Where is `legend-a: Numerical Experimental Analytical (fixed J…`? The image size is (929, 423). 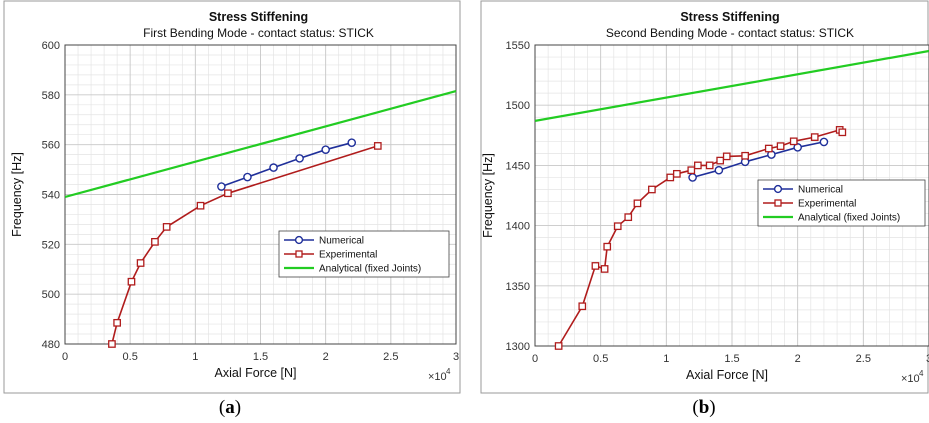 legend-a: Numerical Experimental Analytical (fixed J… is located at coordinates (364, 254).